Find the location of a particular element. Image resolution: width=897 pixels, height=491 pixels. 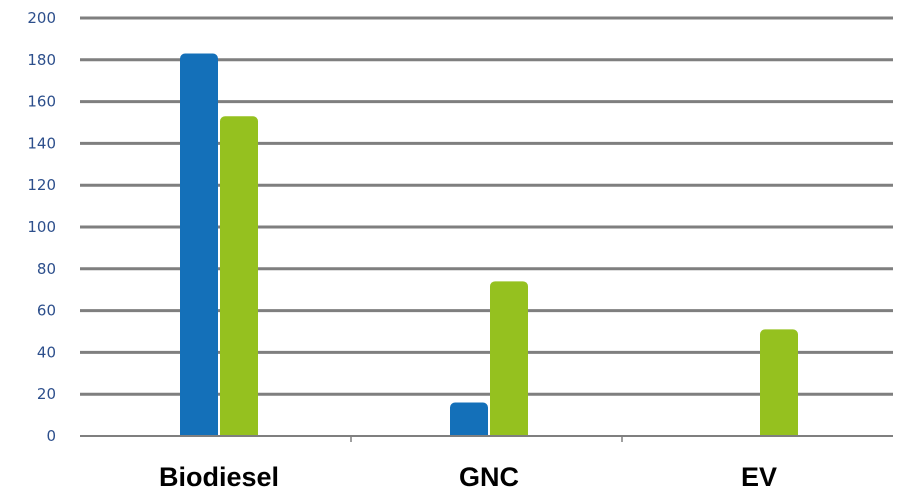

y-tick-label: 180 is located at coordinates (41, 60).